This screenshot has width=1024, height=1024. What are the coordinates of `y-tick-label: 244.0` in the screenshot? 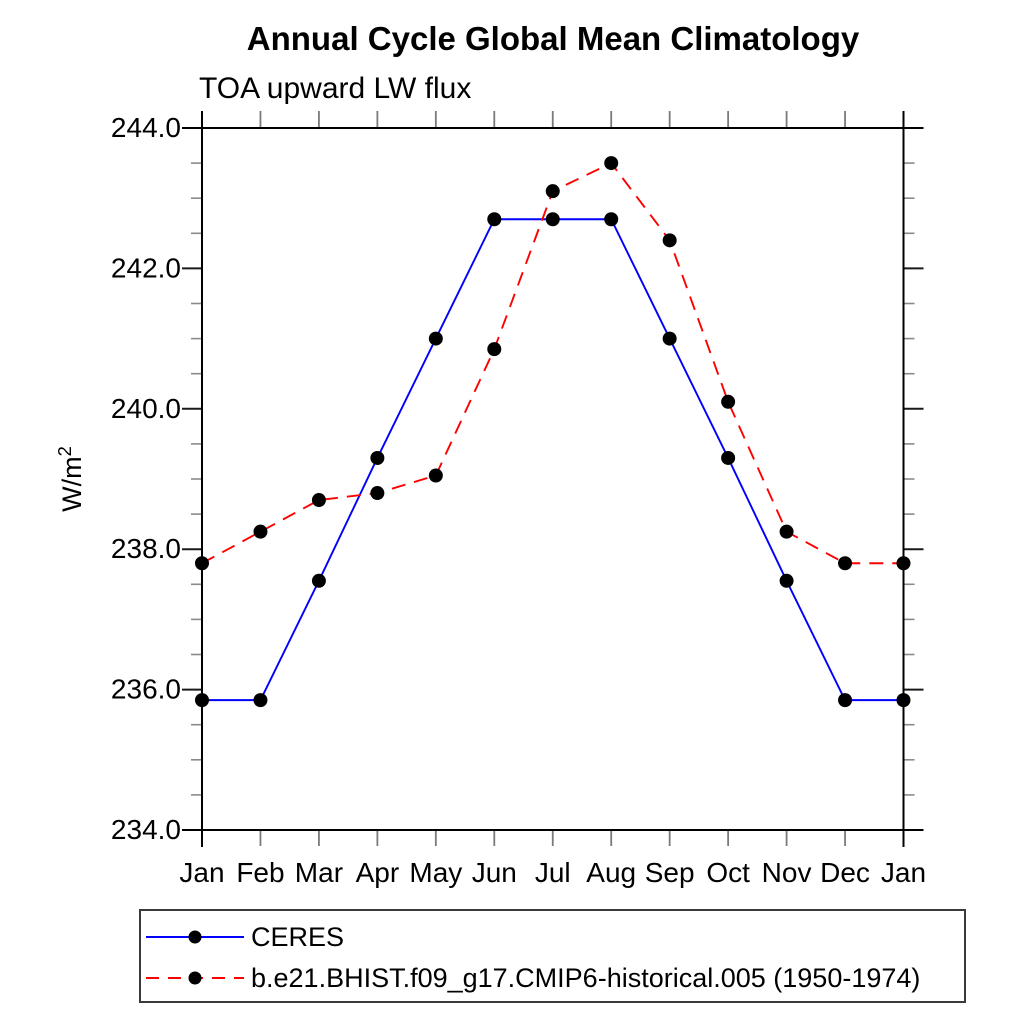 It's located at (146, 127).